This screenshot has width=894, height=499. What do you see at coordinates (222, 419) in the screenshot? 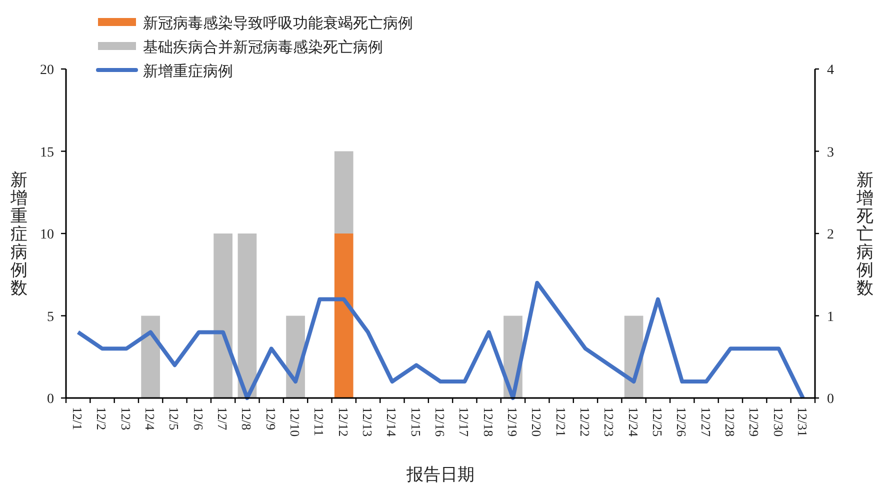
I see `x-tick-label: 12/7` at bounding box center [222, 419].